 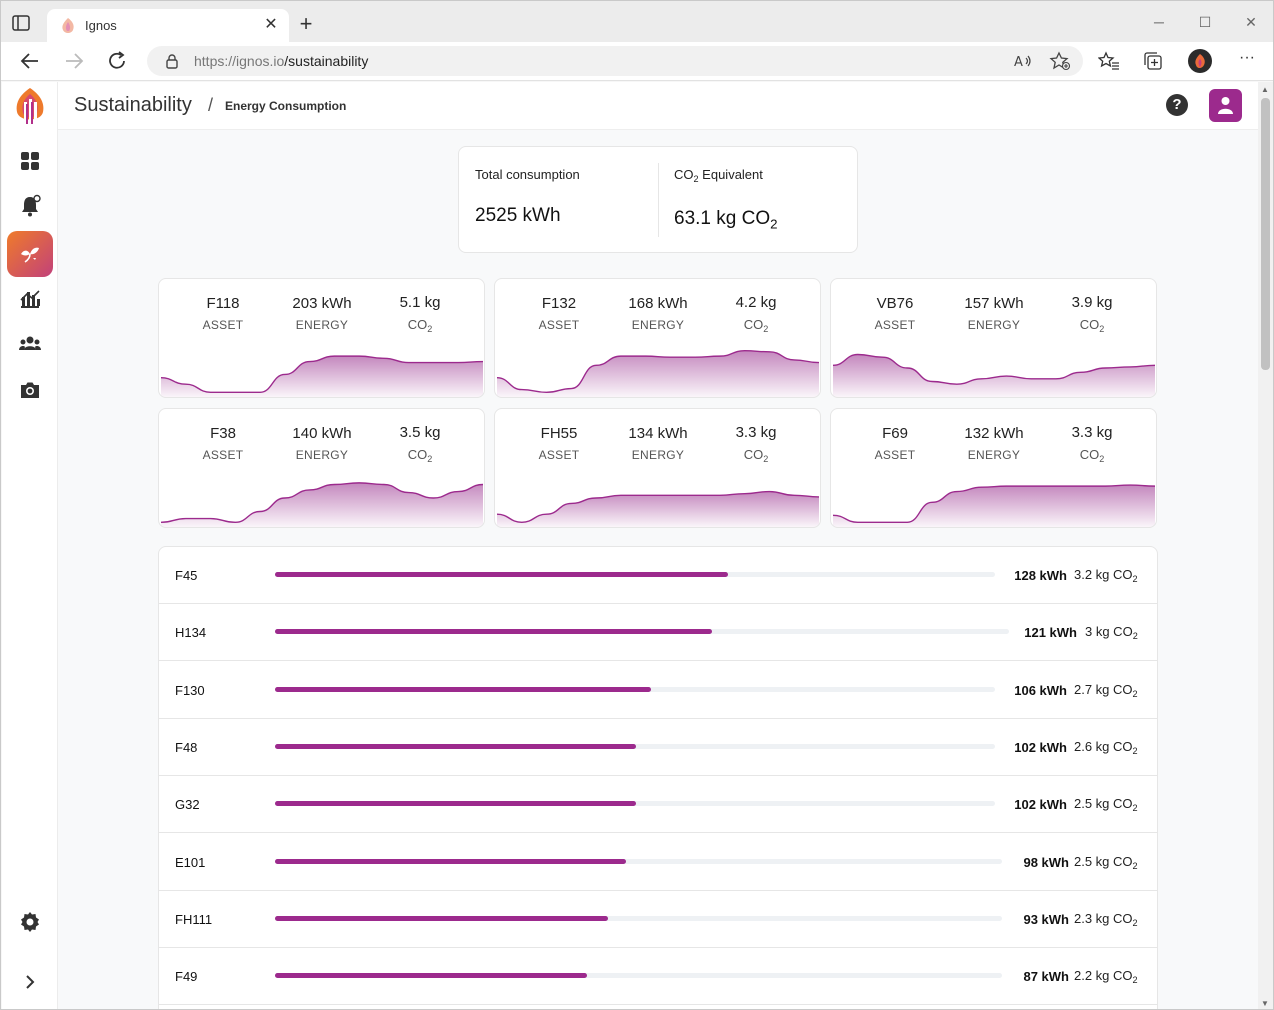 I want to click on page-header: Sustainability / Energy Consumption ?, so click(x=658, y=106).